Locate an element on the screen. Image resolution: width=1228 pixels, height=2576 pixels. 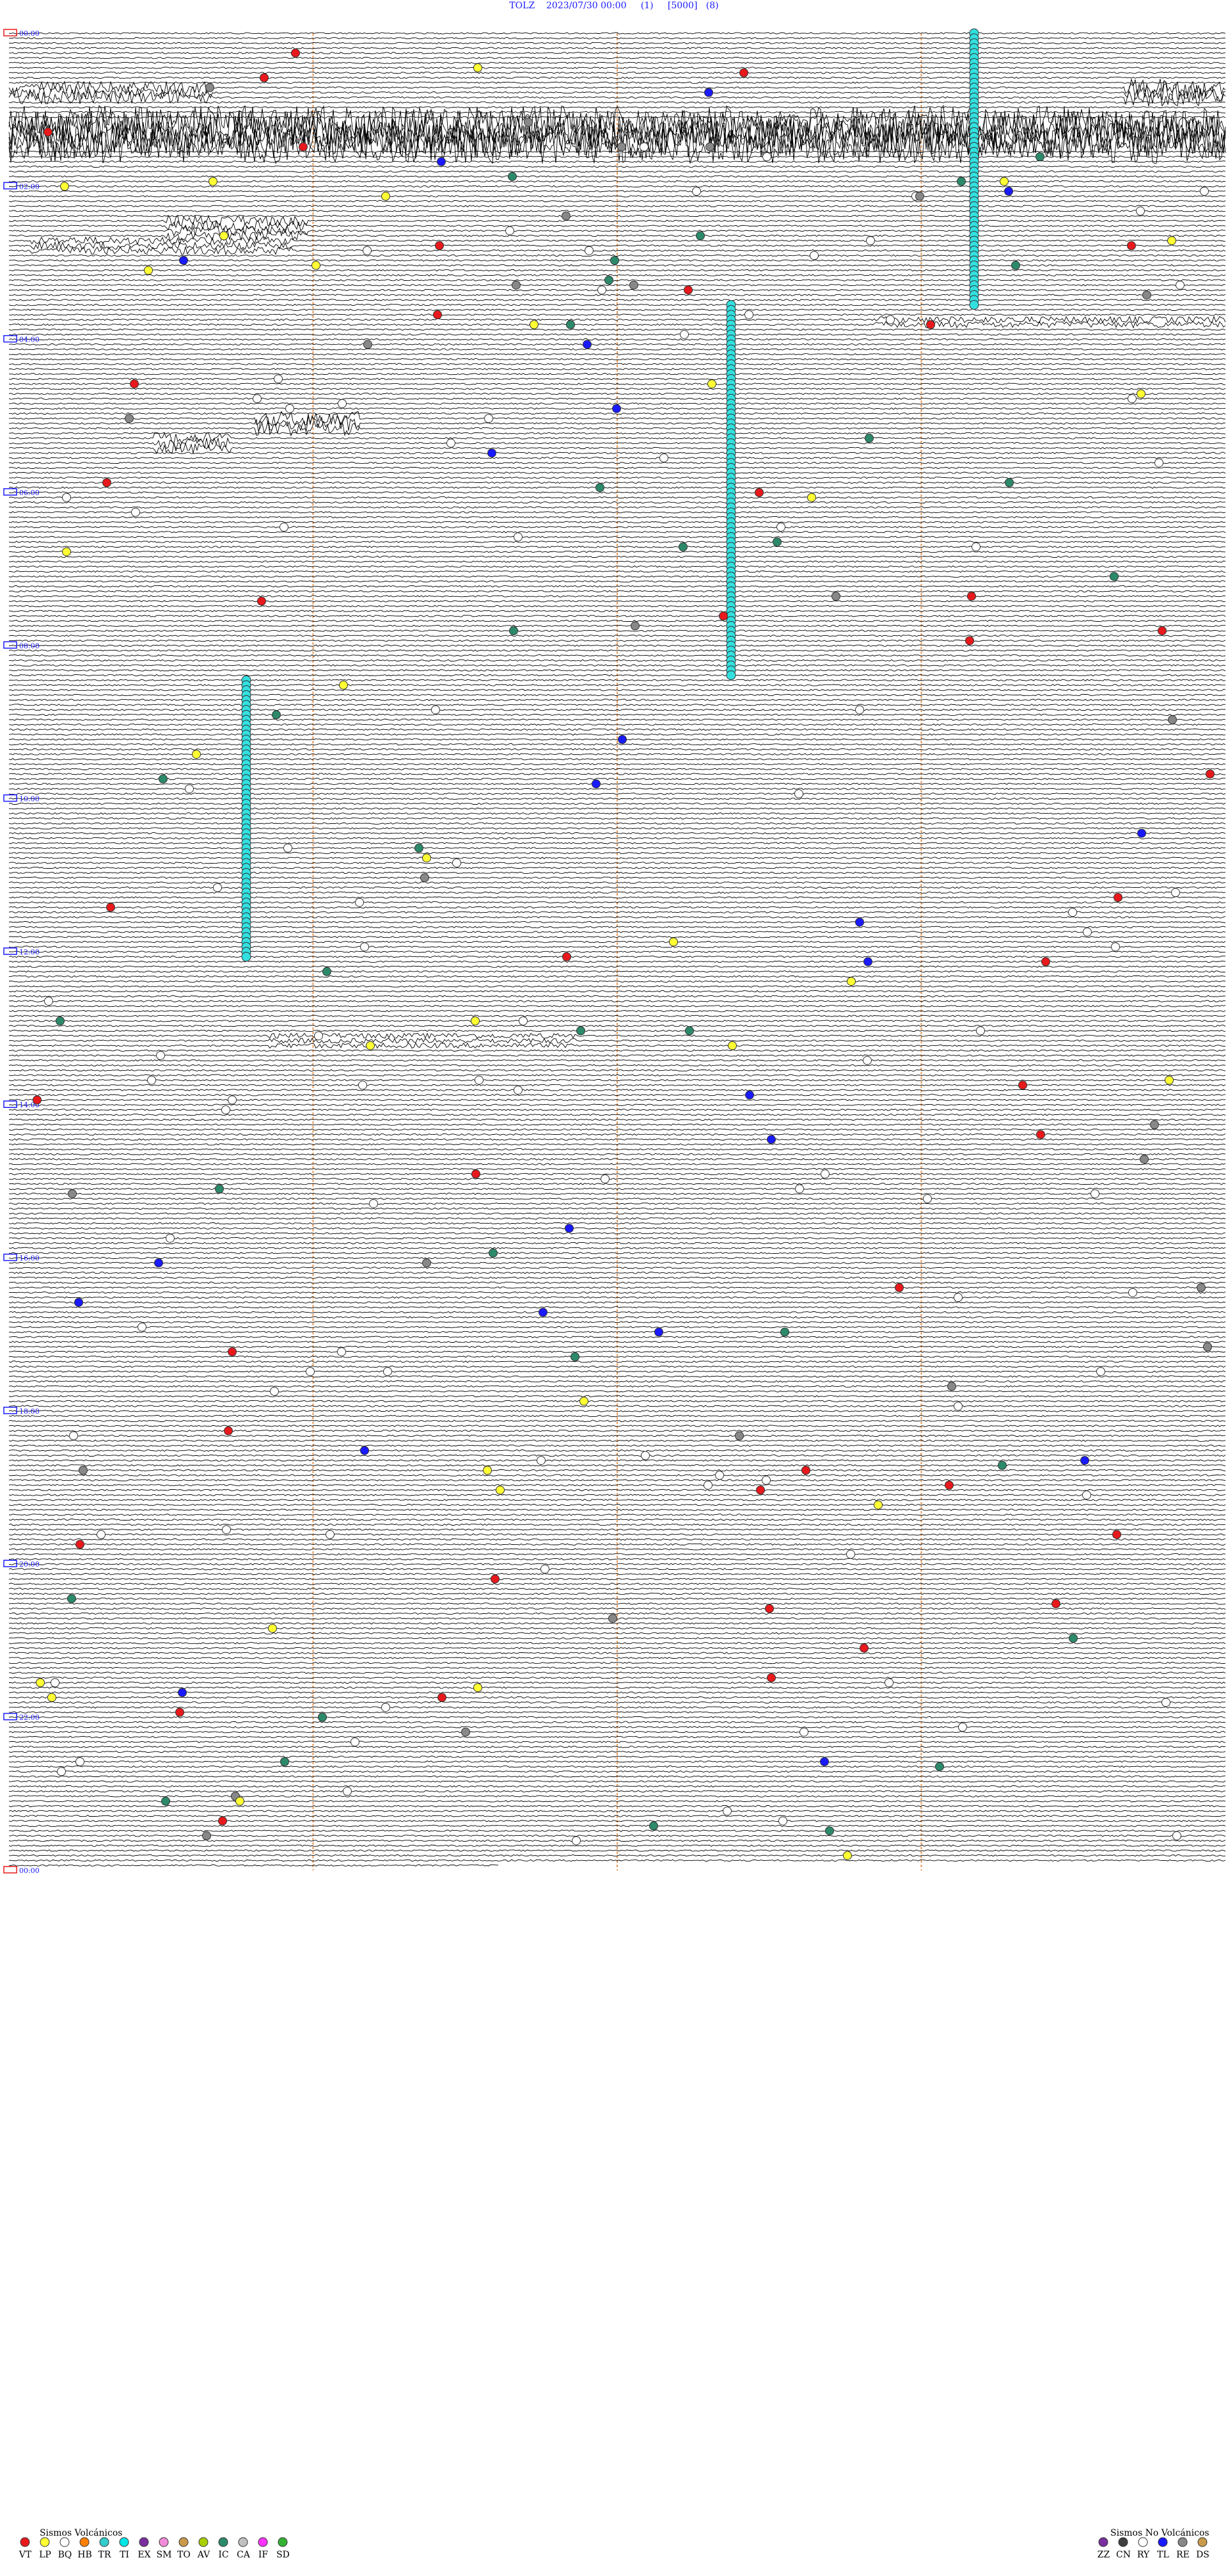
hour-label: 00:00 is located at coordinates (29, 33).